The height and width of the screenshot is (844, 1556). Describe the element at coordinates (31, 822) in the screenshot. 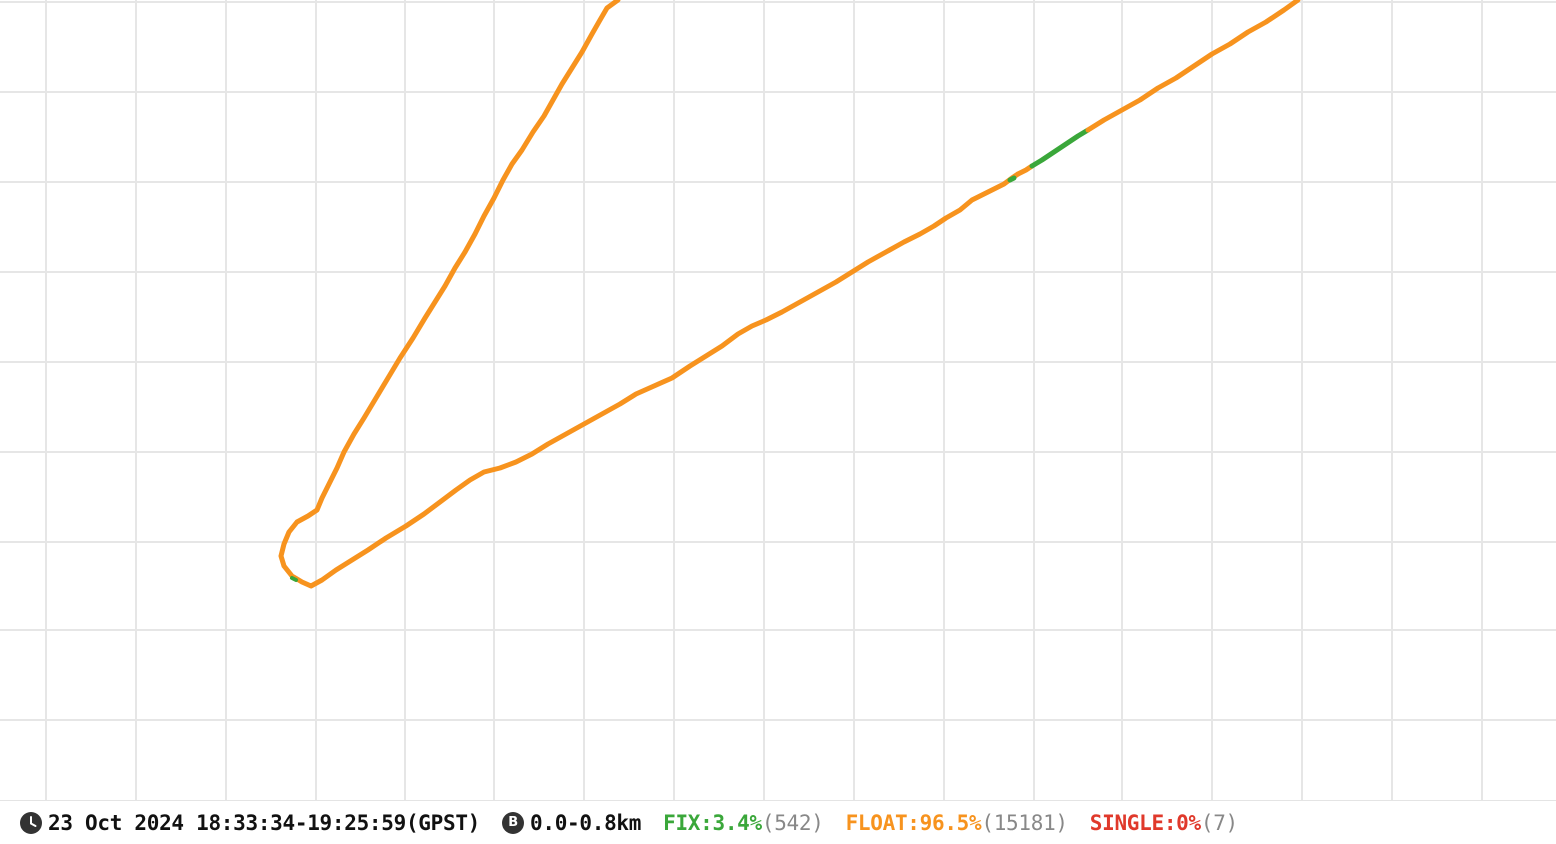

I see `clock-icon` at that location.